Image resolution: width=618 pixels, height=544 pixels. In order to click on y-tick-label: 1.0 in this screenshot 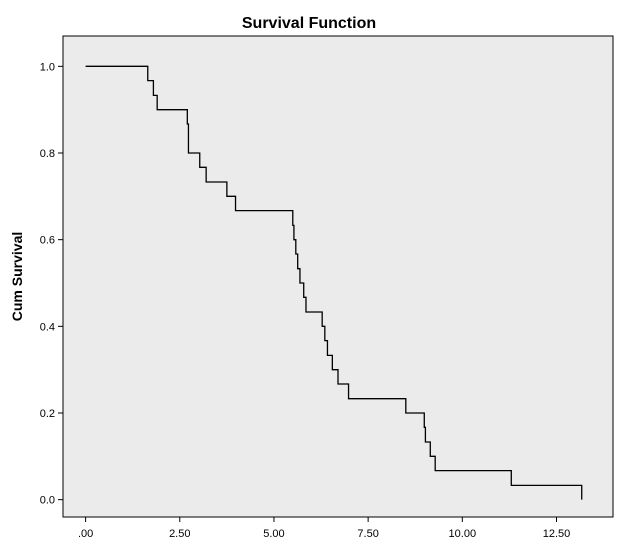, I will do `click(47, 67)`.